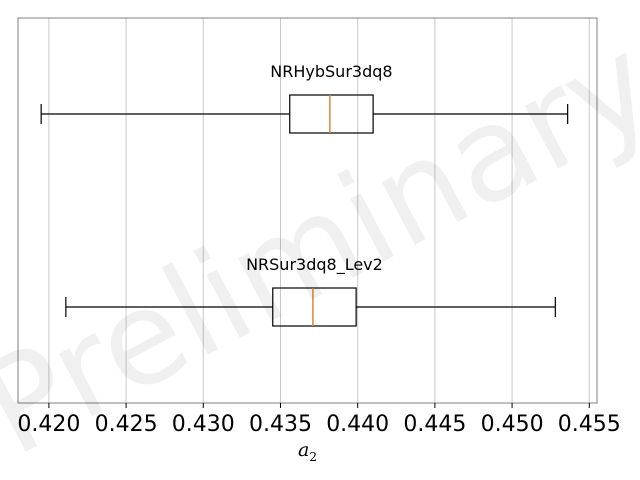  What do you see at coordinates (319, 420) in the screenshot?
I see `x-axis-ticks: 0.420 0.425 0.430 0.435 0.440 0.445 0.450 0.455` at bounding box center [319, 420].